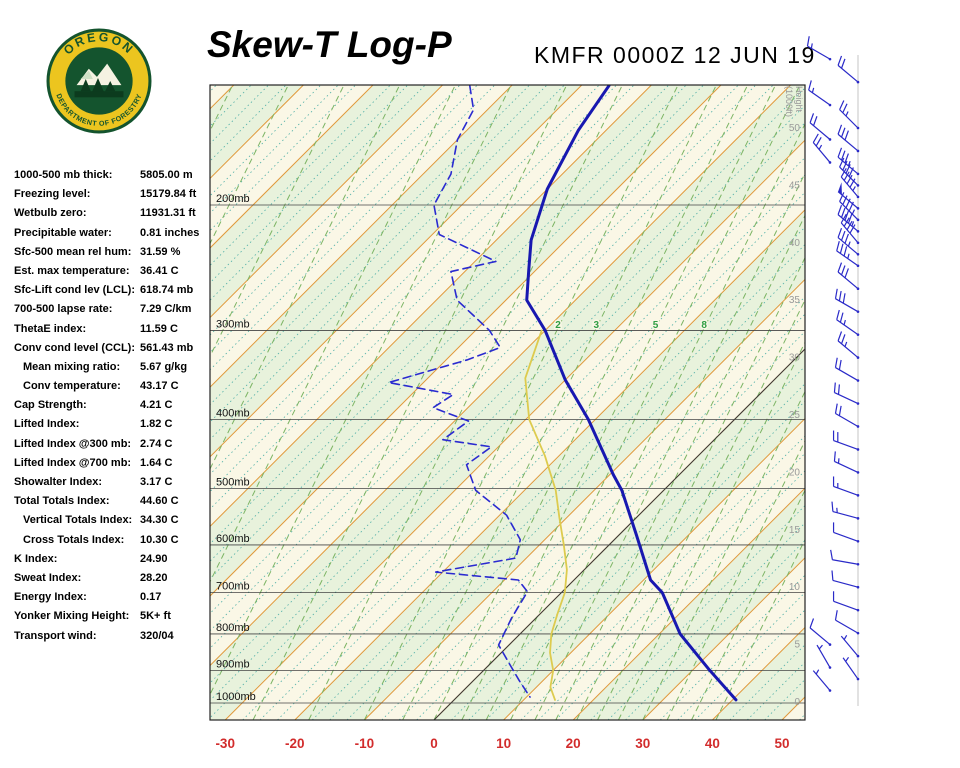 The image size is (960, 768). I want to click on stat-row: Transport wind: 320/04, so click(116, 639).